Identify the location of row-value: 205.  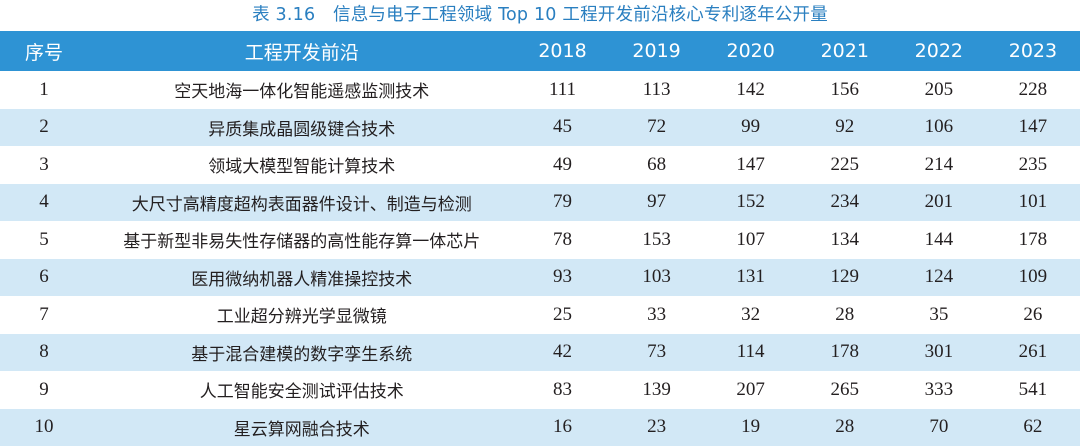
(939, 89).